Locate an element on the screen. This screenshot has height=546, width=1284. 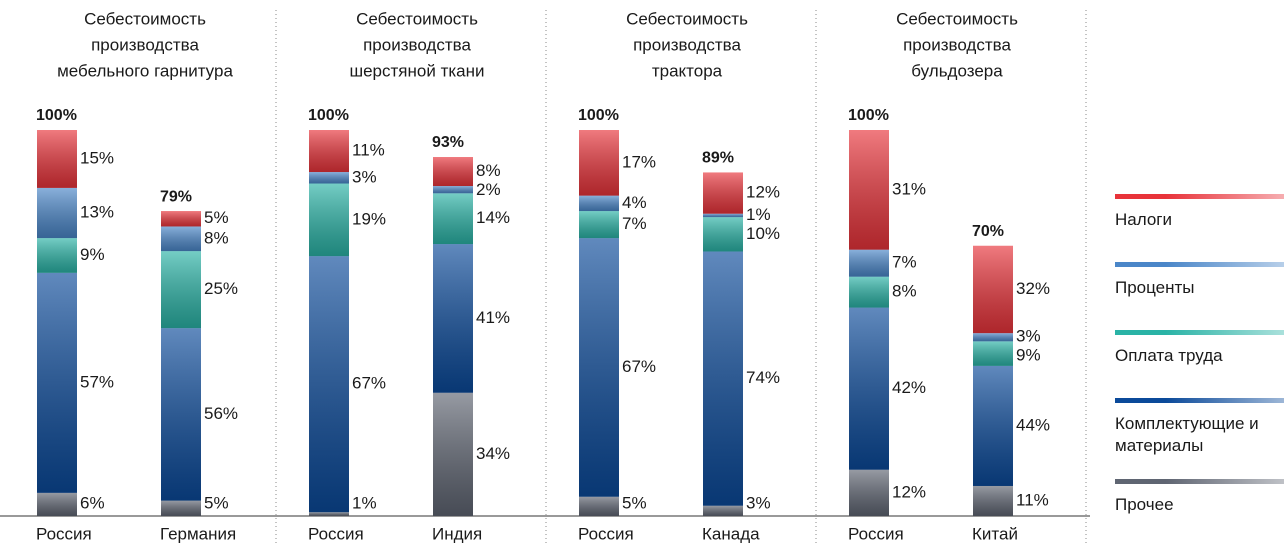
legend-item: Оплата труда is located at coordinates (1199, 348).